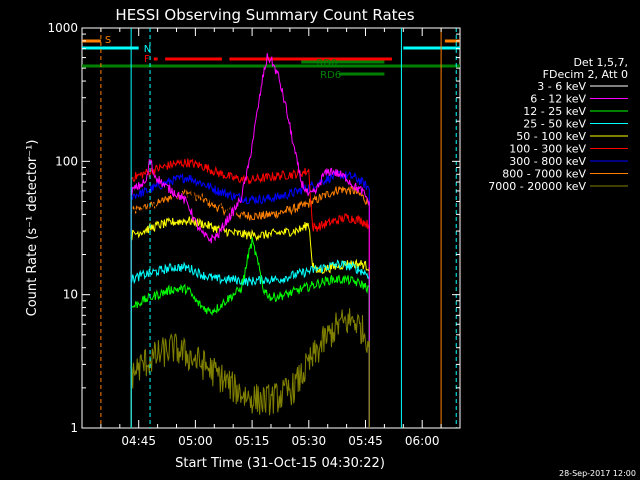 This screenshot has height=480, width=640. Describe the element at coordinates (138, 441) in the screenshot. I see `x-tick-label-0: 04:45` at that location.